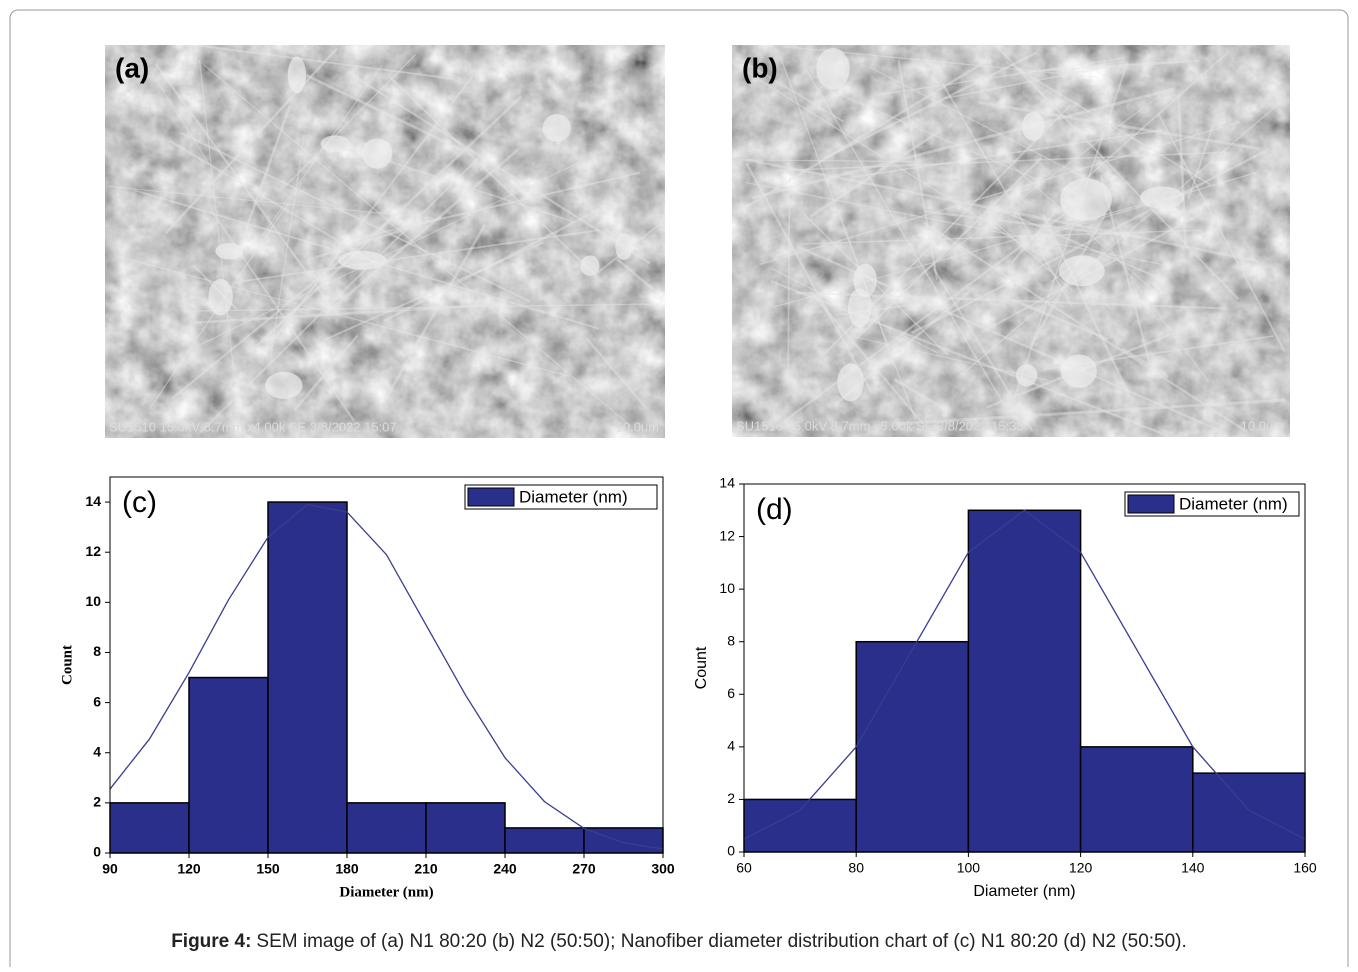  Describe the element at coordinates (727, 588) in the screenshot. I see `y-tick-label: 10` at that location.